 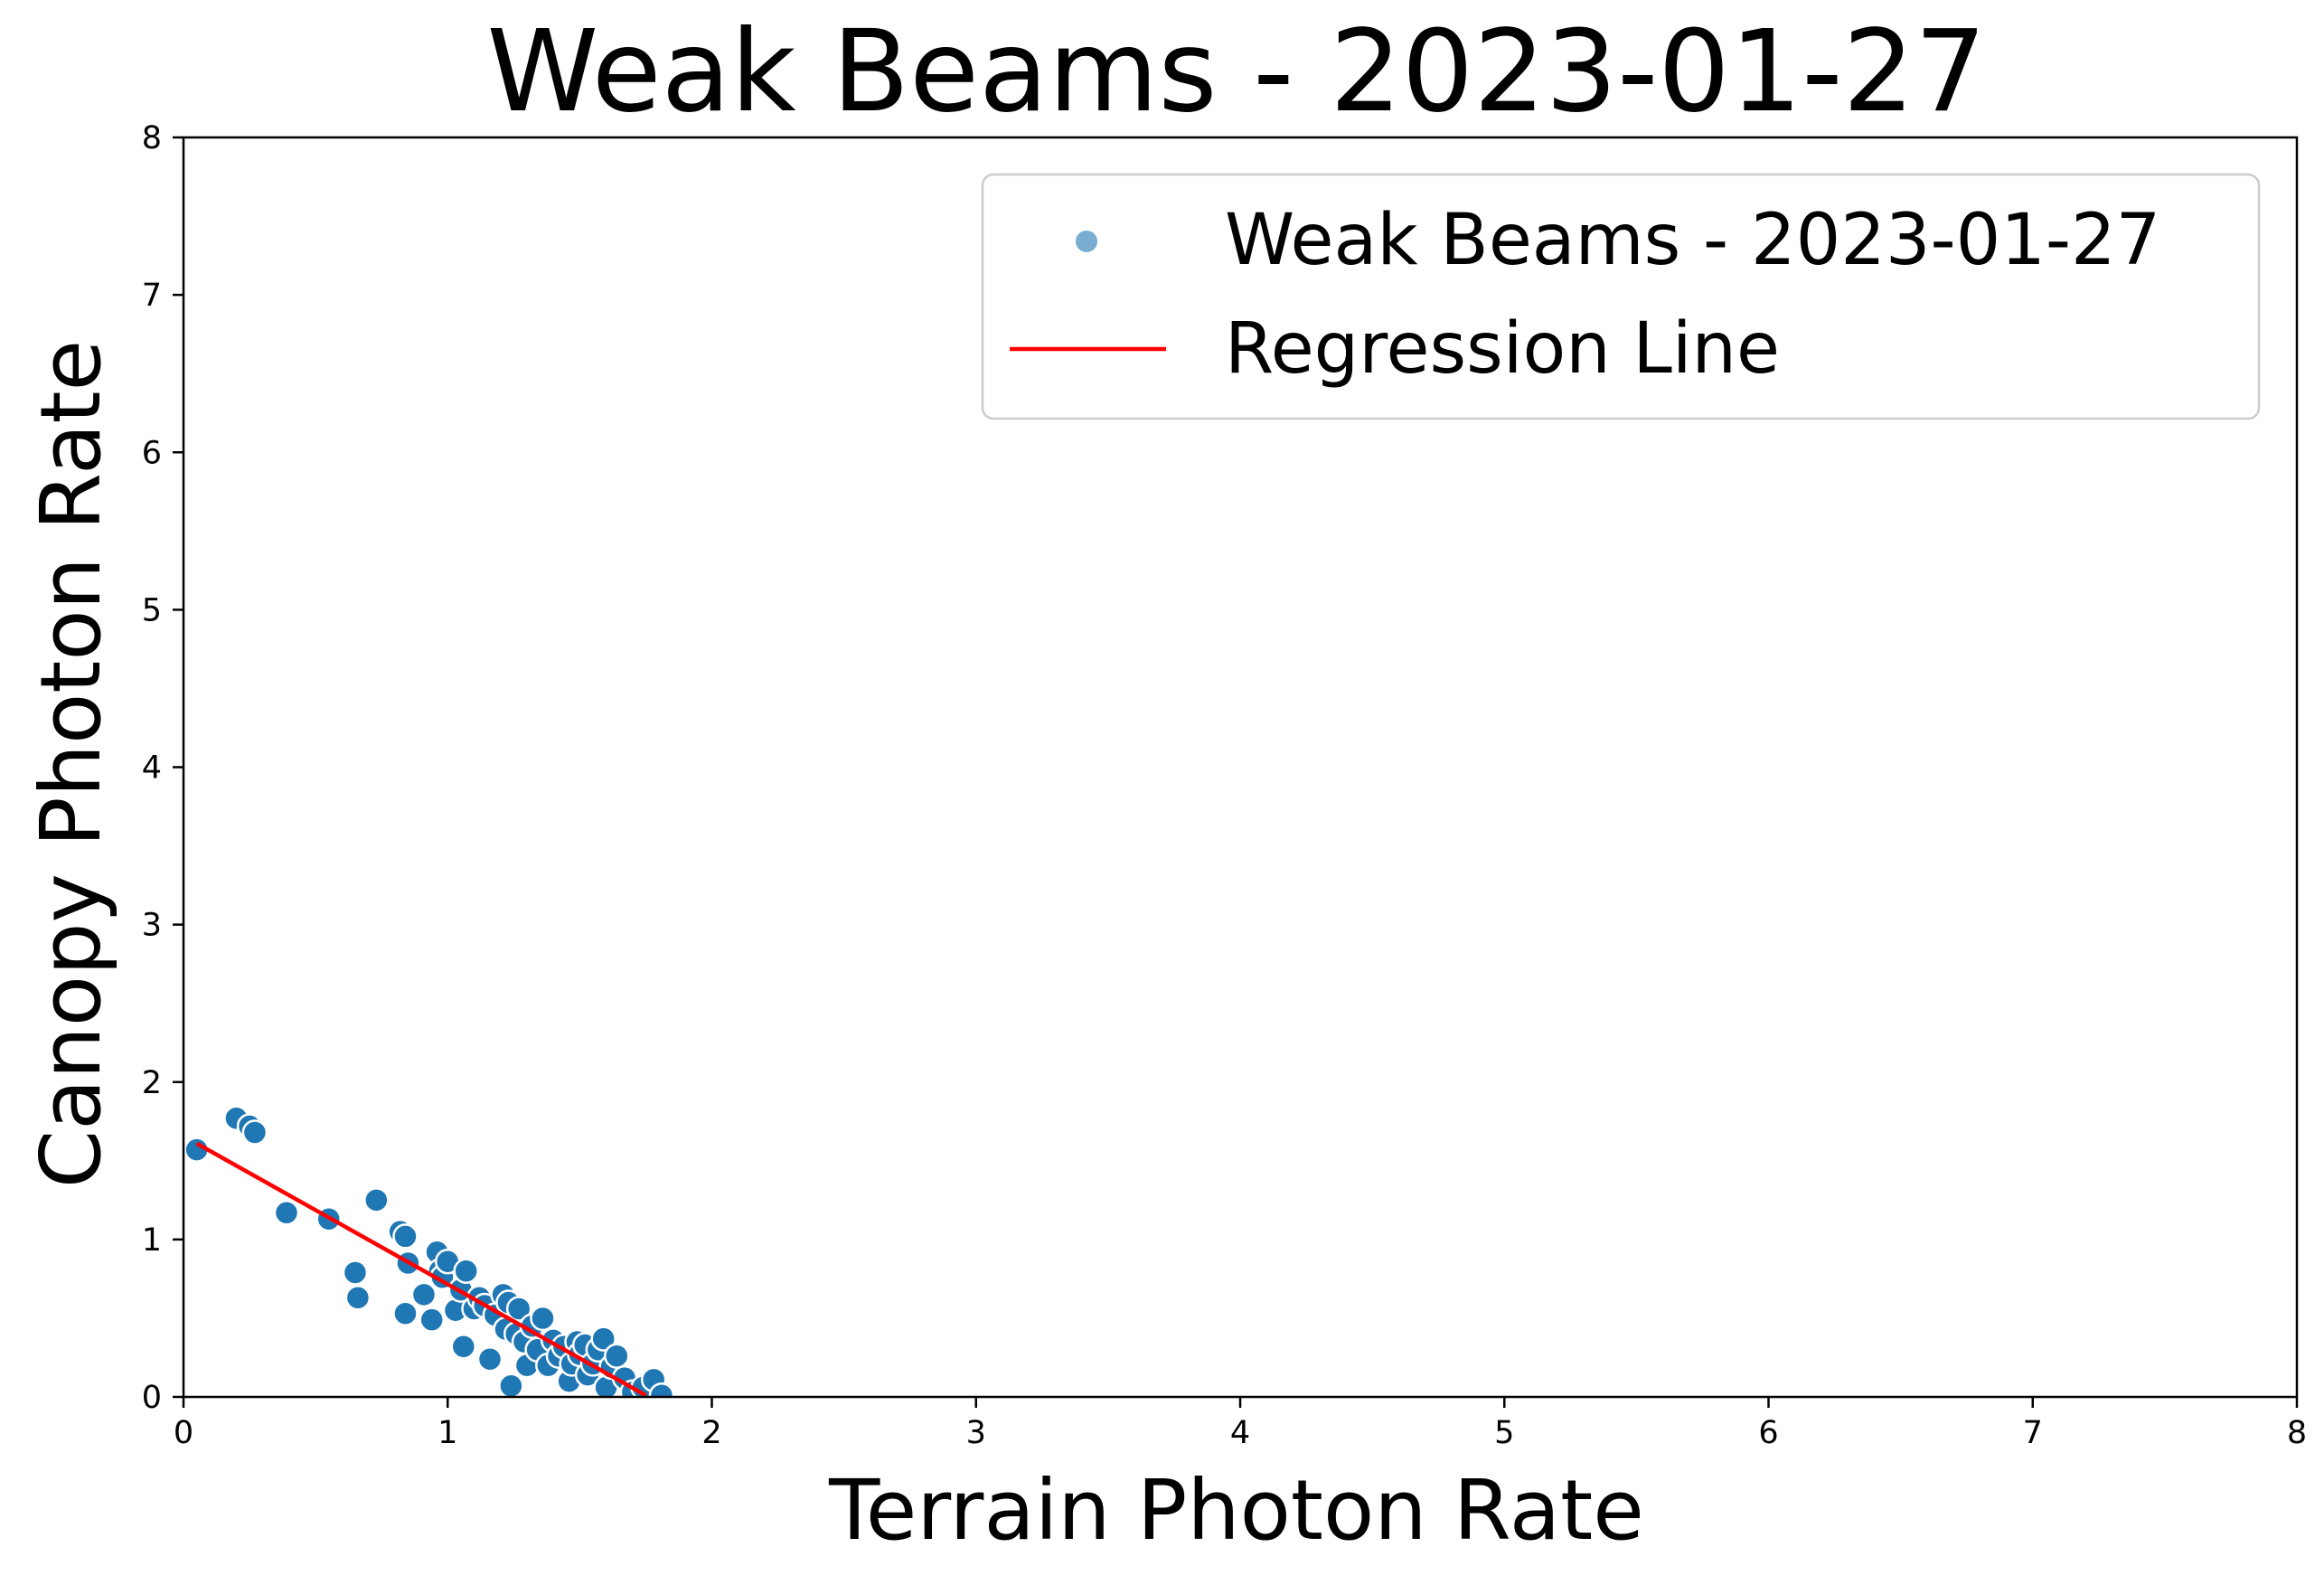 I want to click on x-axis-ticks: 0 1 2 3 4 5 6 7 8, so click(x=1241, y=1424).